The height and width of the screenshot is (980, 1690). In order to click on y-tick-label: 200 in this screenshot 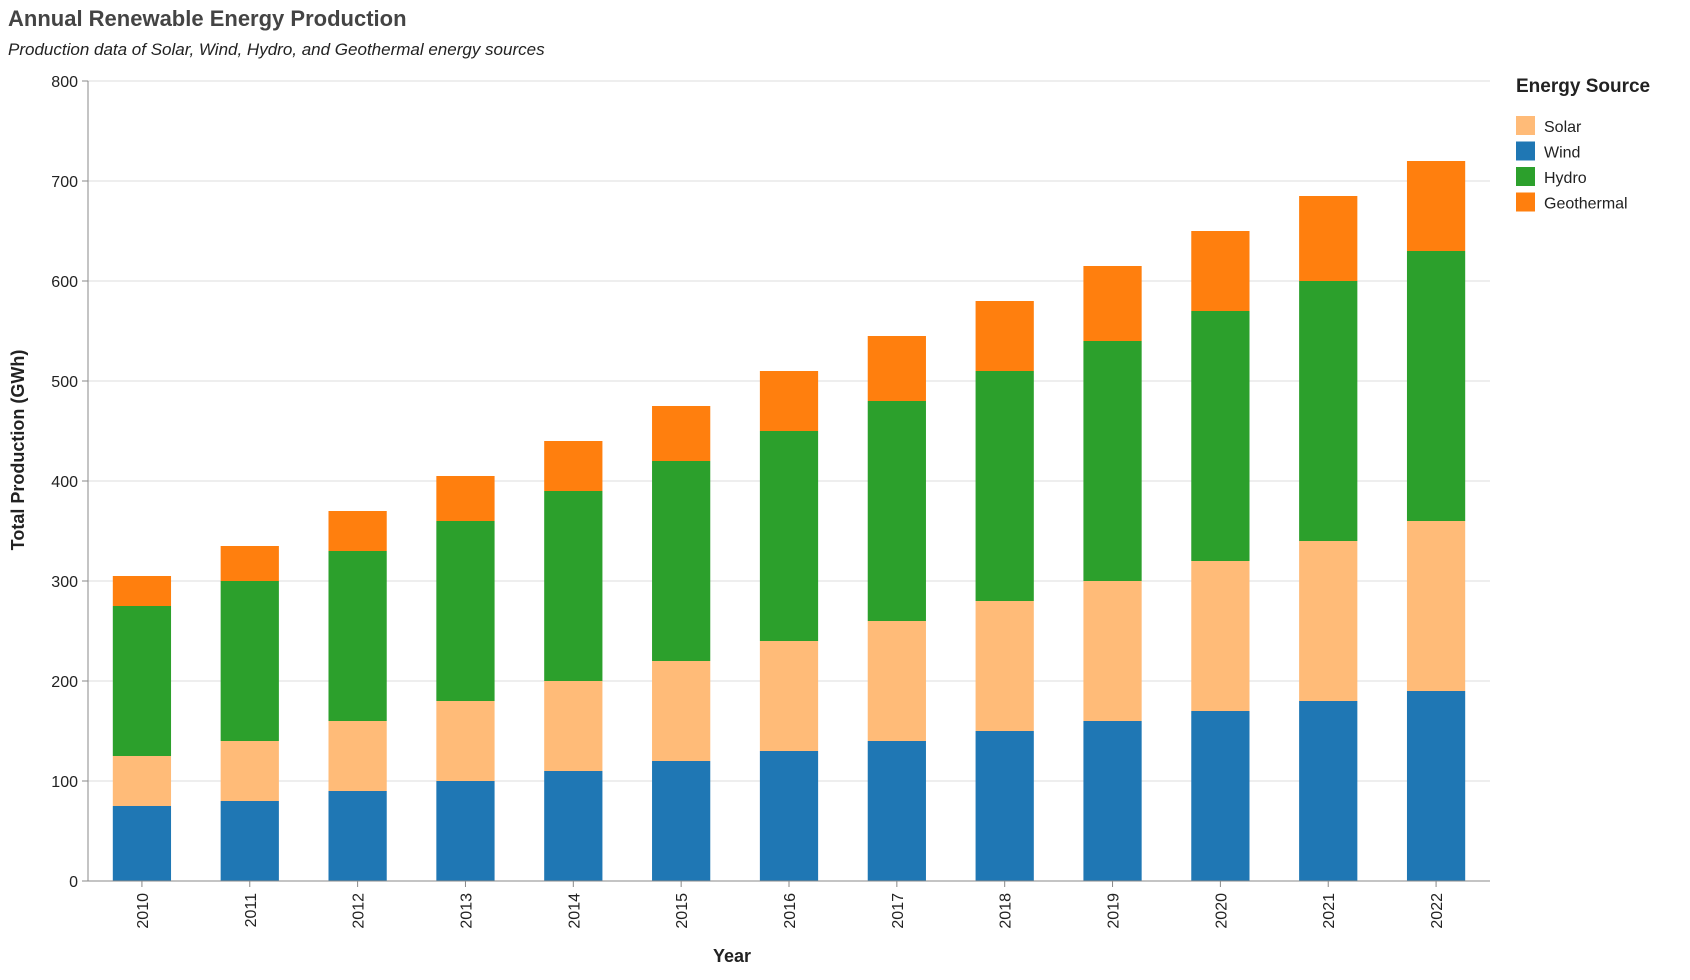, I will do `click(64, 682)`.